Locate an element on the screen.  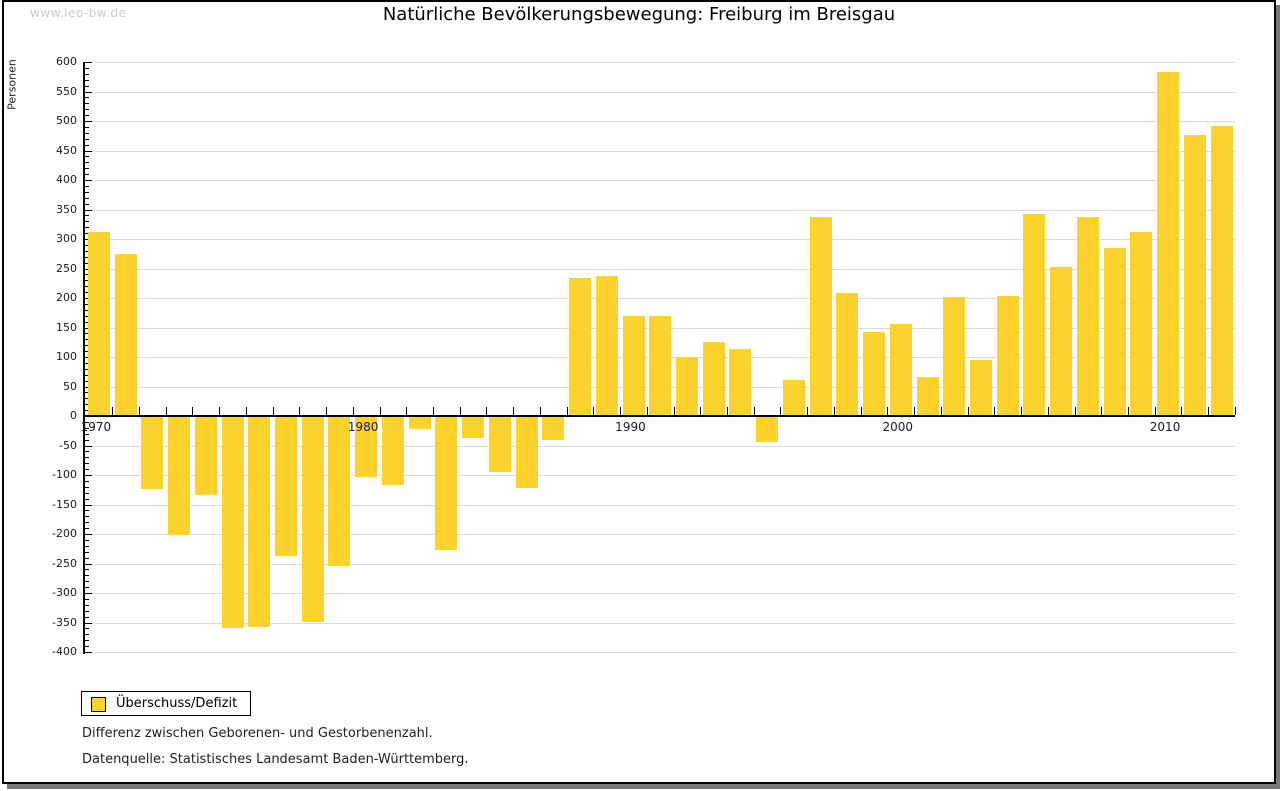
y-tick-label: 350 is located at coordinates (66, 209).